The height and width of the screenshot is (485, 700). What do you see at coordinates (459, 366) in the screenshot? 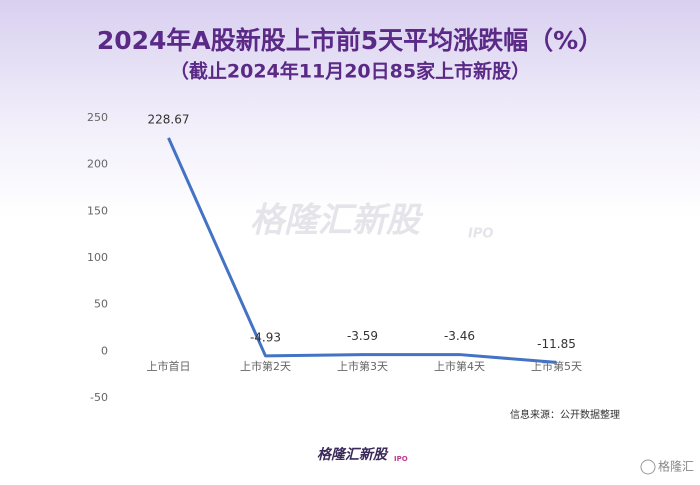
I see `x-tick-label: 上市第4天` at bounding box center [459, 366].